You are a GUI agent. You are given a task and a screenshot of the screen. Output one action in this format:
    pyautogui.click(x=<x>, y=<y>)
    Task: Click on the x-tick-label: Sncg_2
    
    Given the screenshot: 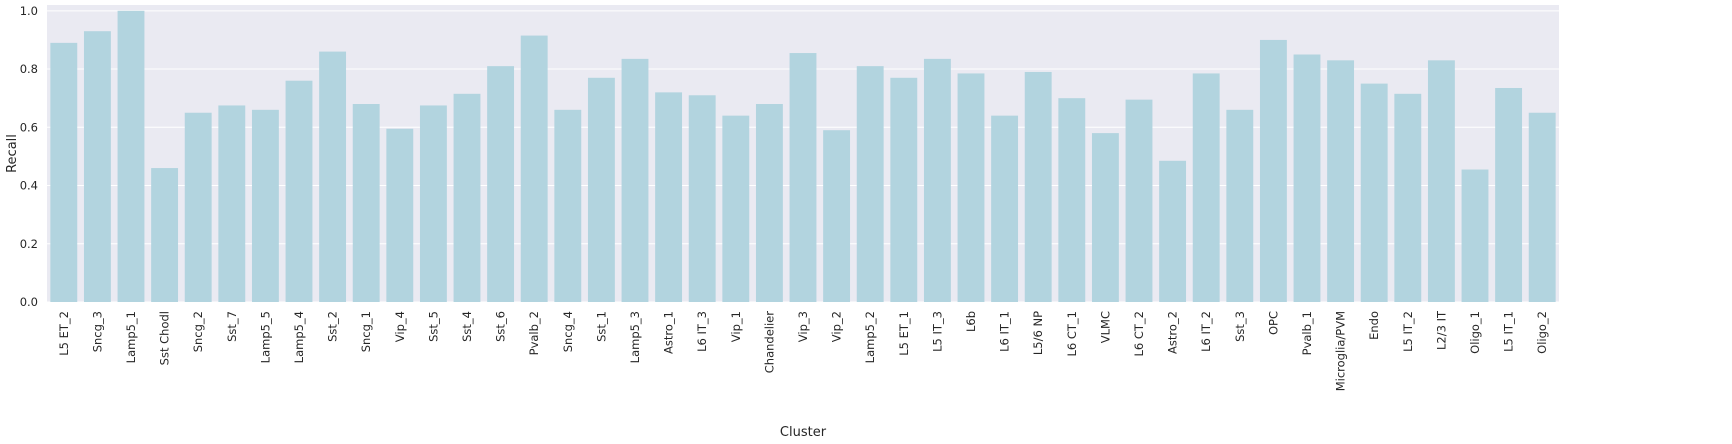 What is the action you would take?
    pyautogui.click(x=198, y=331)
    